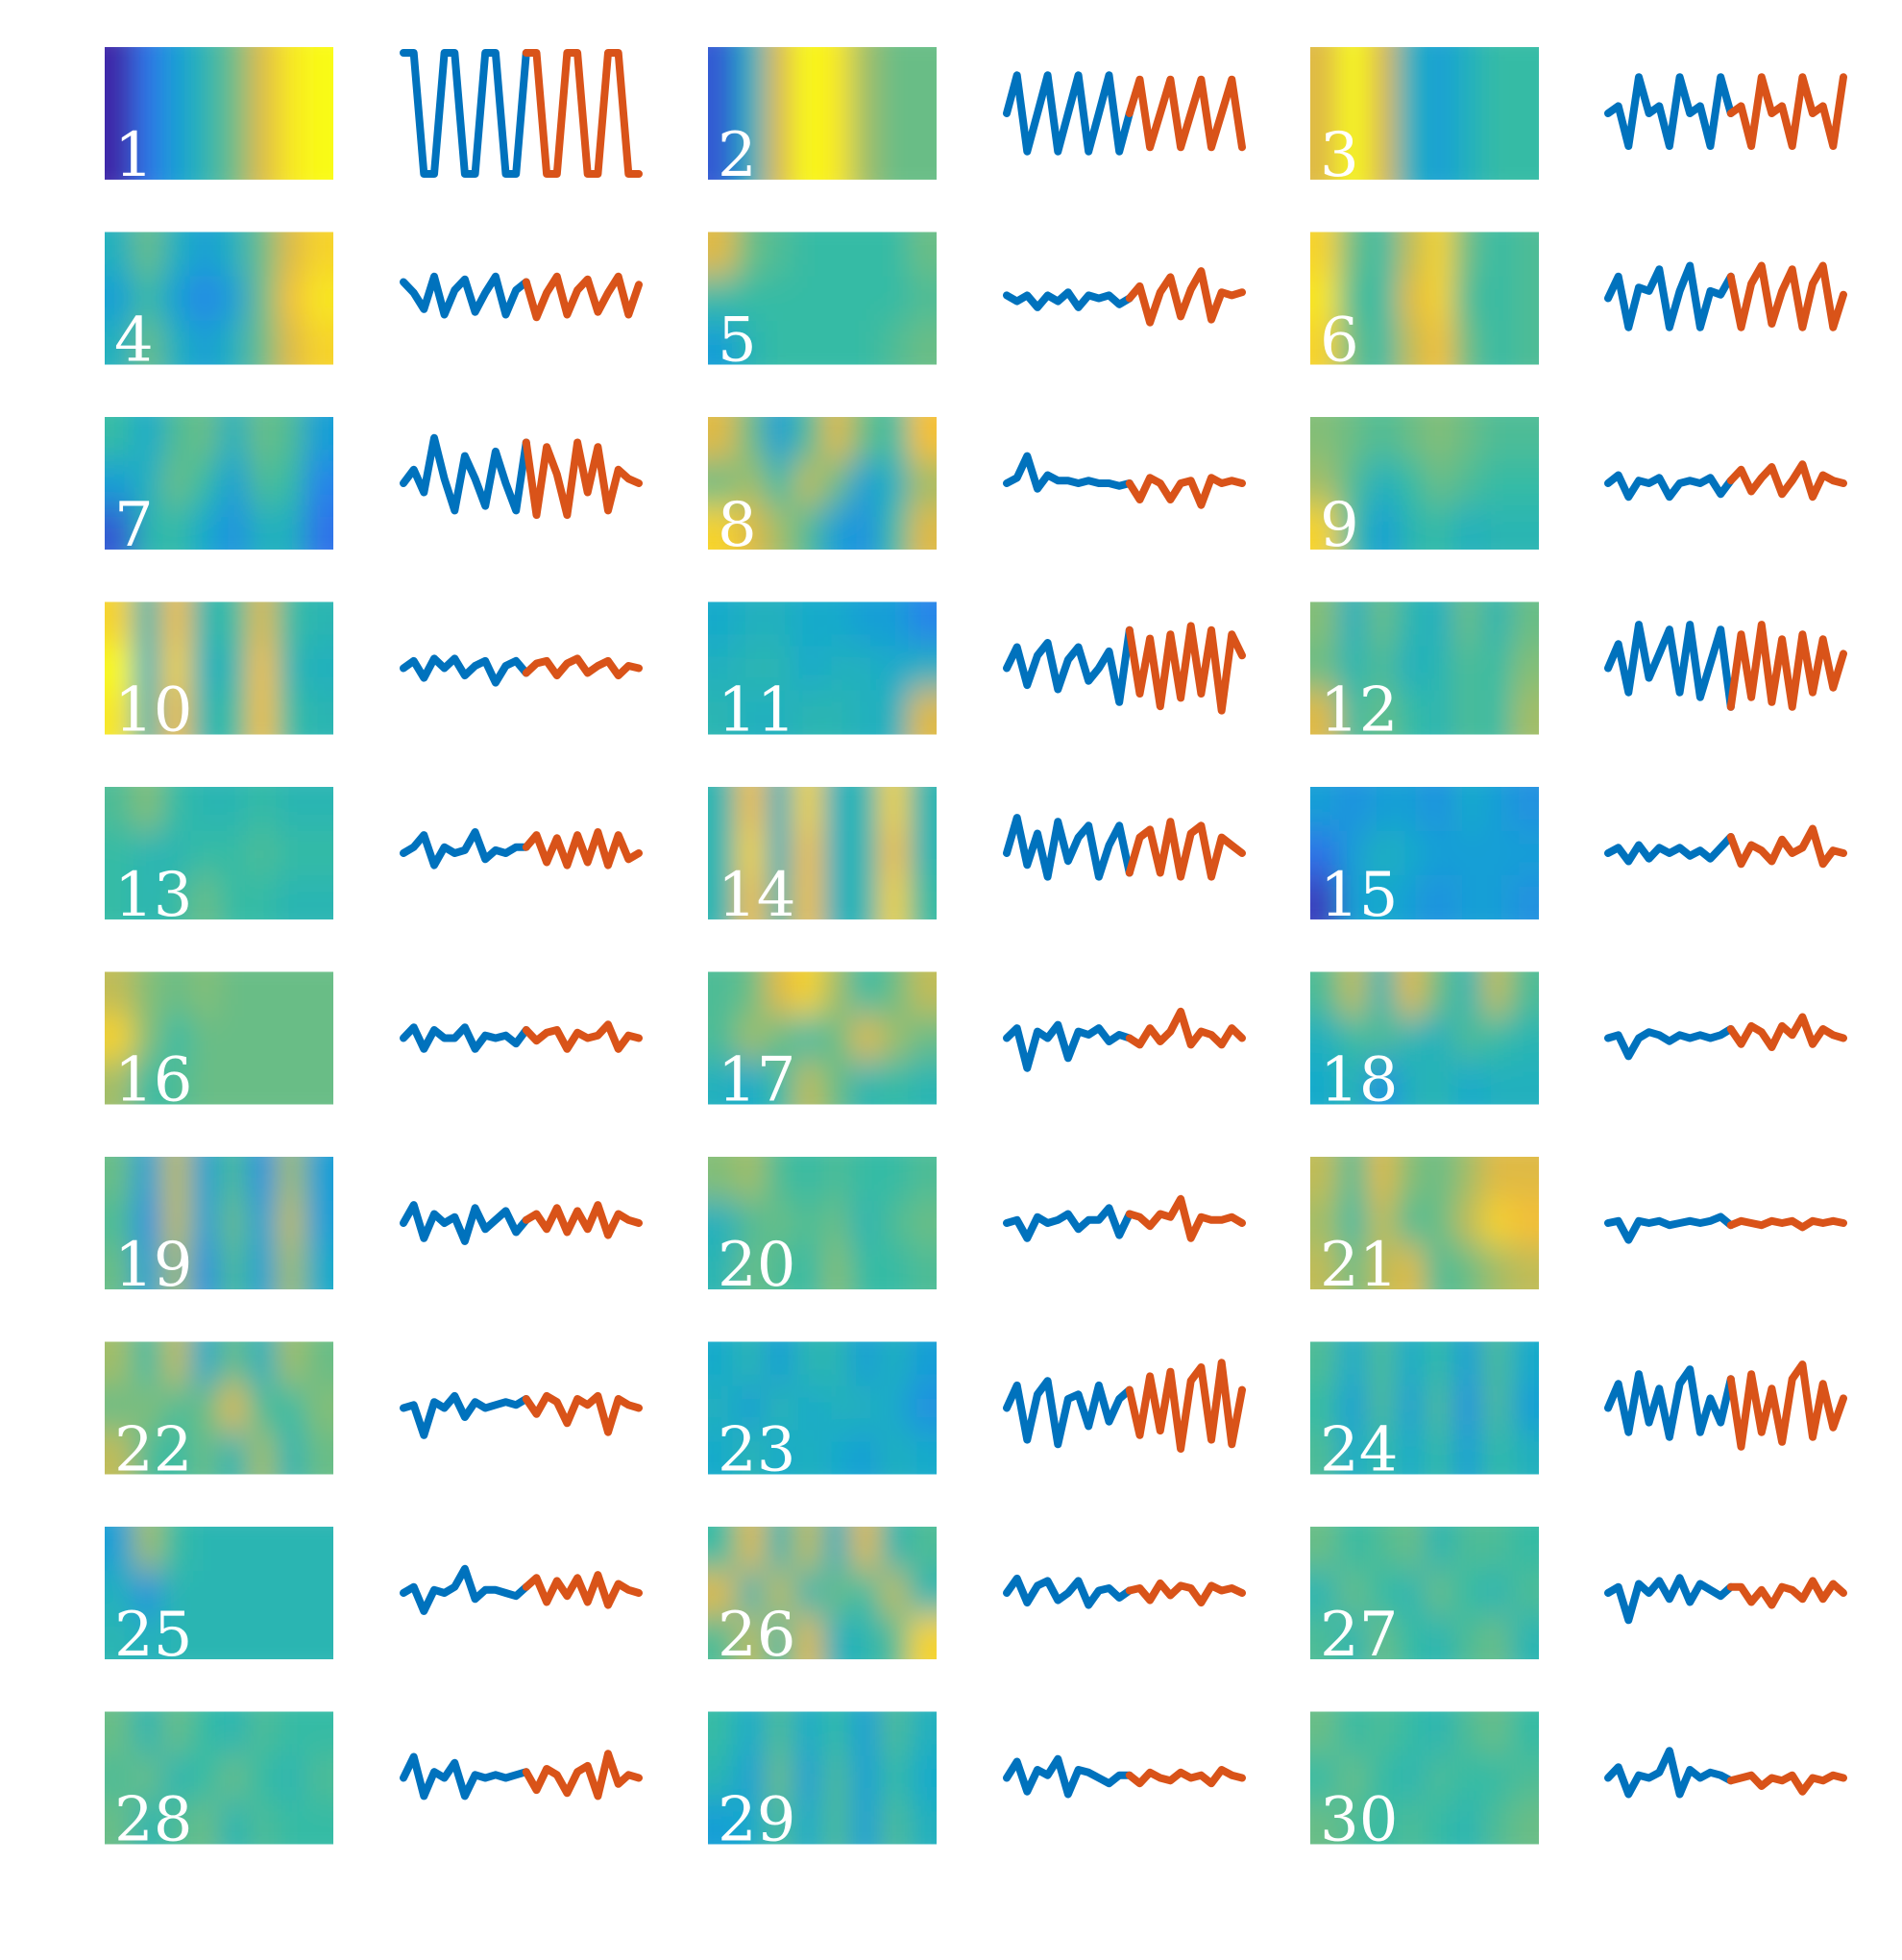 The height and width of the screenshot is (1960, 1902). Describe the element at coordinates (153, 711) in the screenshot. I see `mode-number-label: 10` at that location.